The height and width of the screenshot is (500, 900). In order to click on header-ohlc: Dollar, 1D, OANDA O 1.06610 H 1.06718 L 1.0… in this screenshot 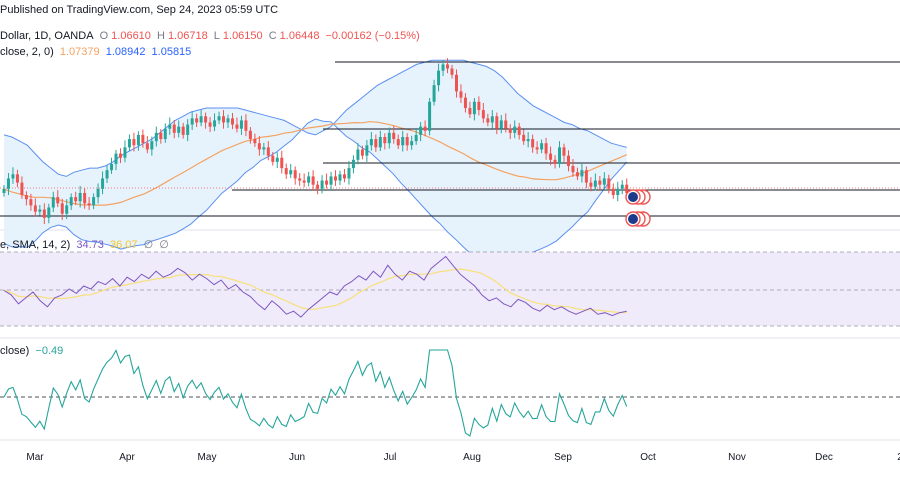, I will do `click(210, 36)`.